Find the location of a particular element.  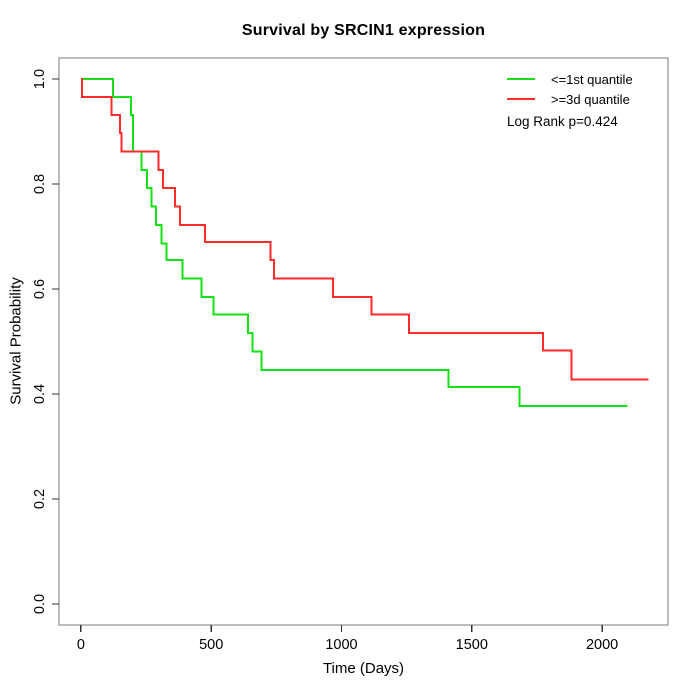

x-axis-tick-label: 1000 is located at coordinates (341, 645).